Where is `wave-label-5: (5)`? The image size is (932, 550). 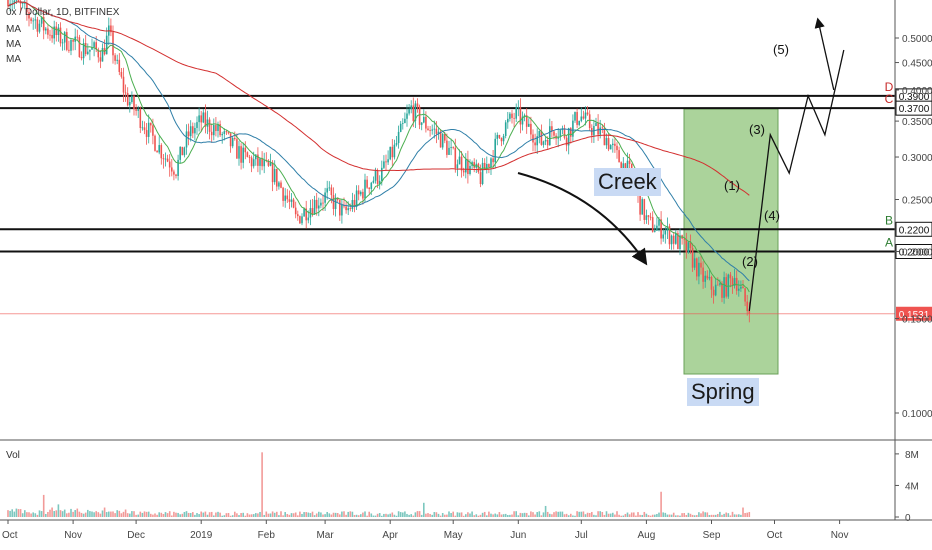
wave-label-5: (5) is located at coordinates (781, 49).